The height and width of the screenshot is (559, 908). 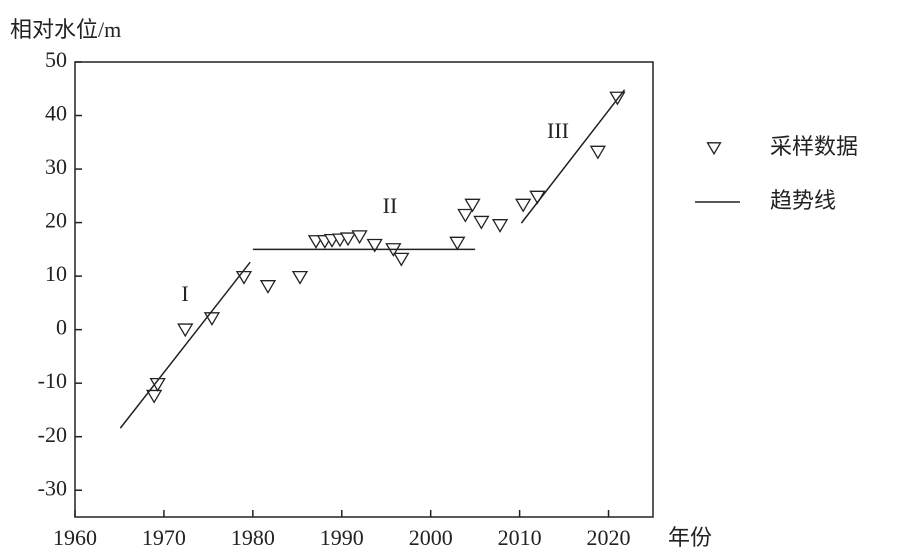 What do you see at coordinates (56, 113) in the screenshot?
I see `y-tick-label: 40` at bounding box center [56, 113].